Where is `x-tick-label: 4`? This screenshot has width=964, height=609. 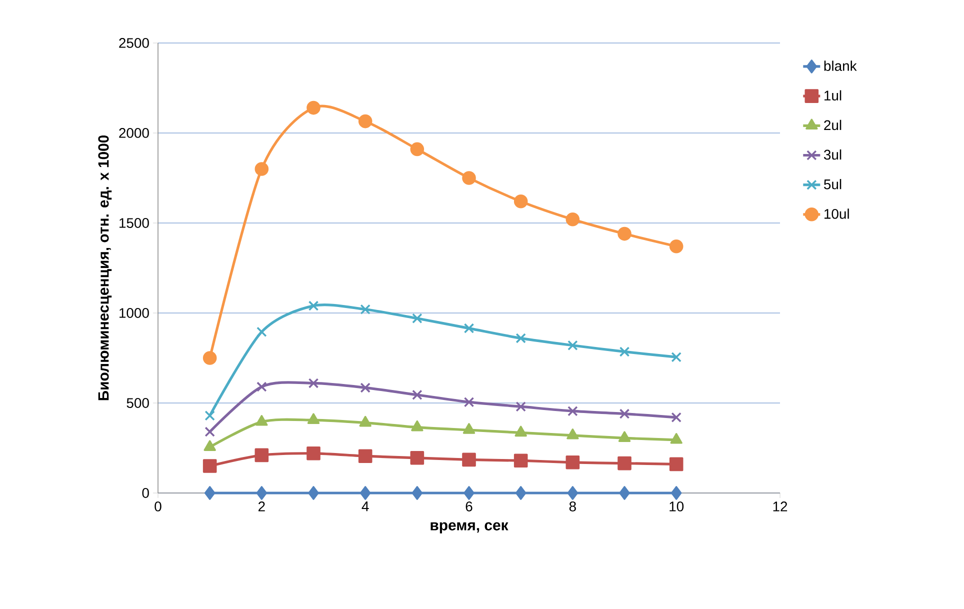
x-tick-label: 4 is located at coordinates (365, 507).